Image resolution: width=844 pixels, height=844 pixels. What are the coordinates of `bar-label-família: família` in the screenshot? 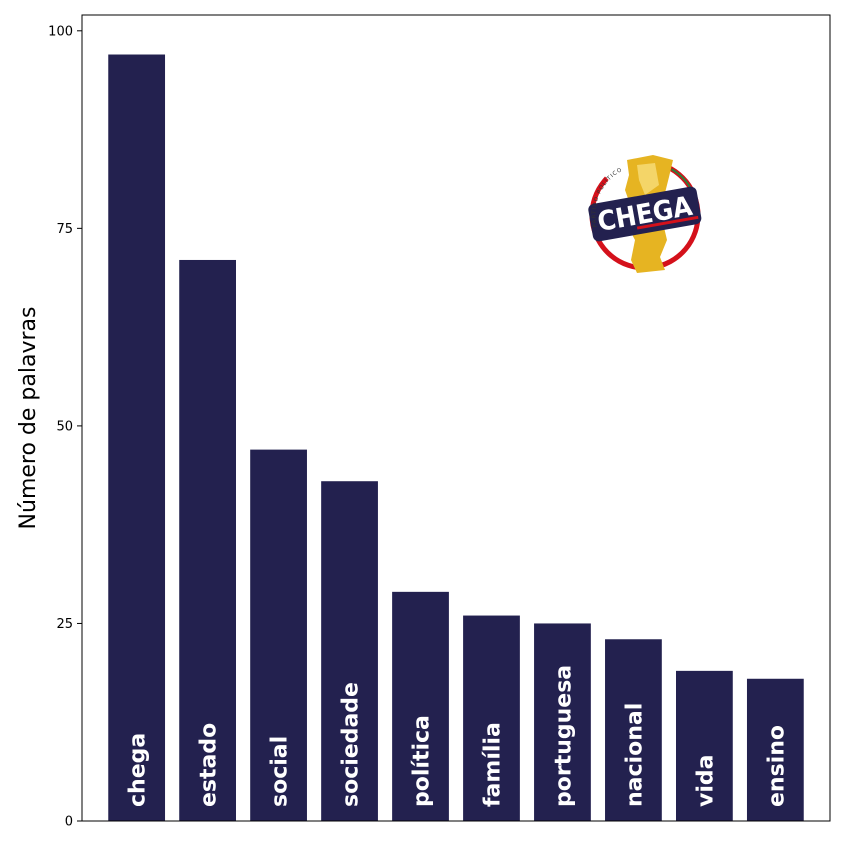 It's located at (492, 764).